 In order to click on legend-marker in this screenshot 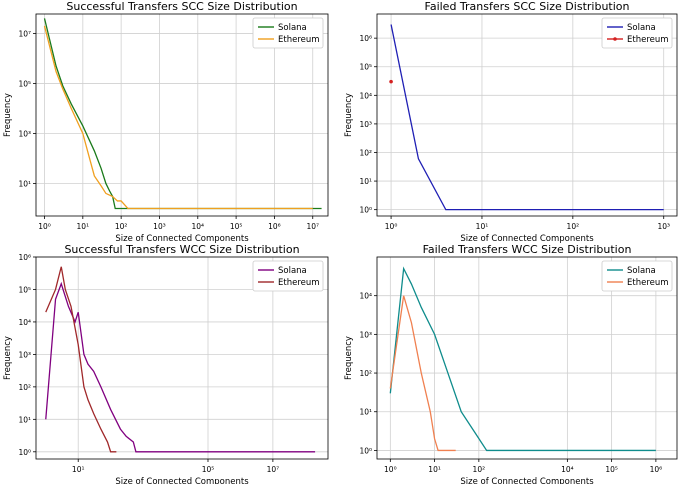, I will do `click(615, 39)`.